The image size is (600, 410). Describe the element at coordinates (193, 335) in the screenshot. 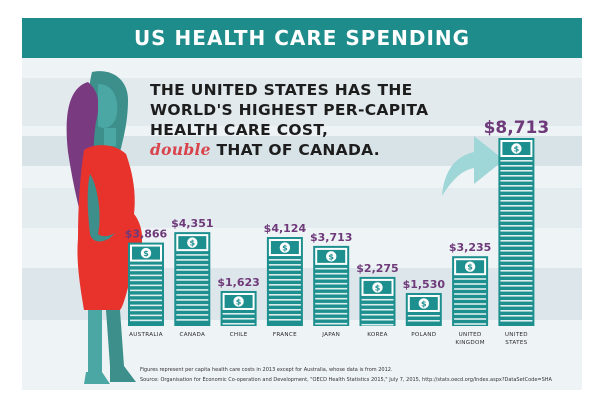

I see `category-label: CANADA` at that location.